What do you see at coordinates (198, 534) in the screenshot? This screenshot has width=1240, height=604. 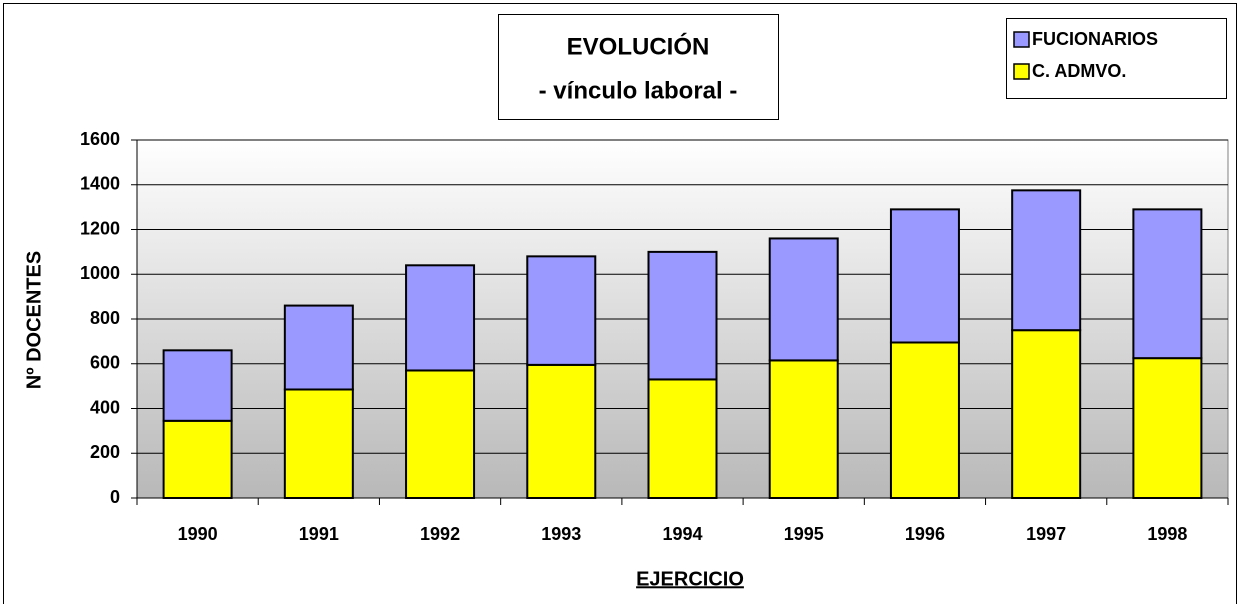 I see `x-tick-label: 1990` at bounding box center [198, 534].